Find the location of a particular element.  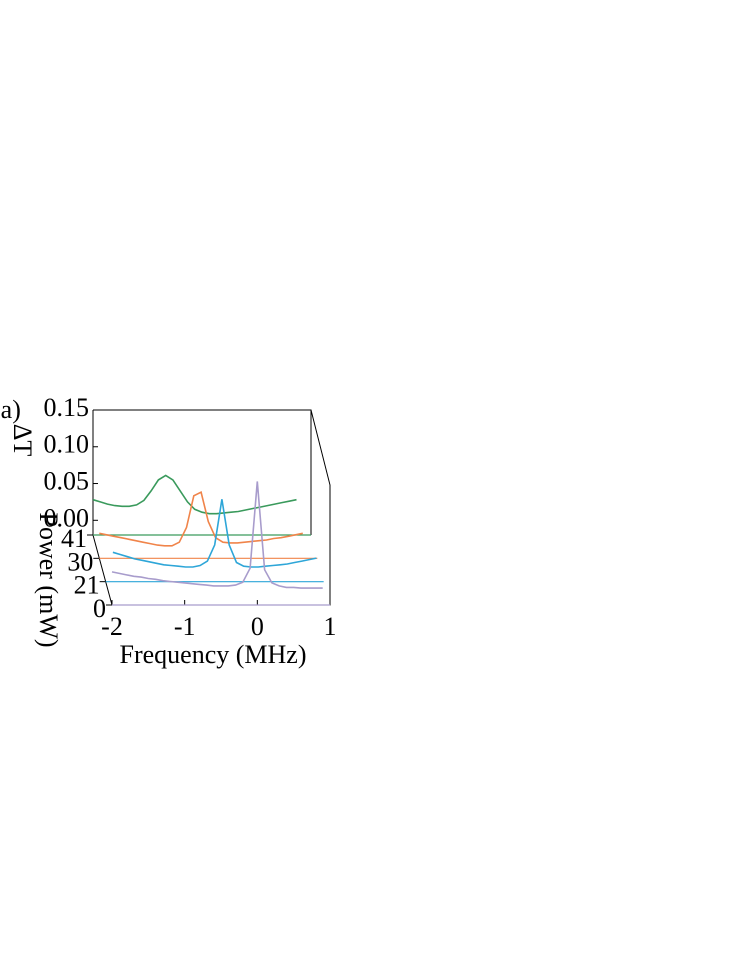

panel-label: (a) is located at coordinates (10, 409).